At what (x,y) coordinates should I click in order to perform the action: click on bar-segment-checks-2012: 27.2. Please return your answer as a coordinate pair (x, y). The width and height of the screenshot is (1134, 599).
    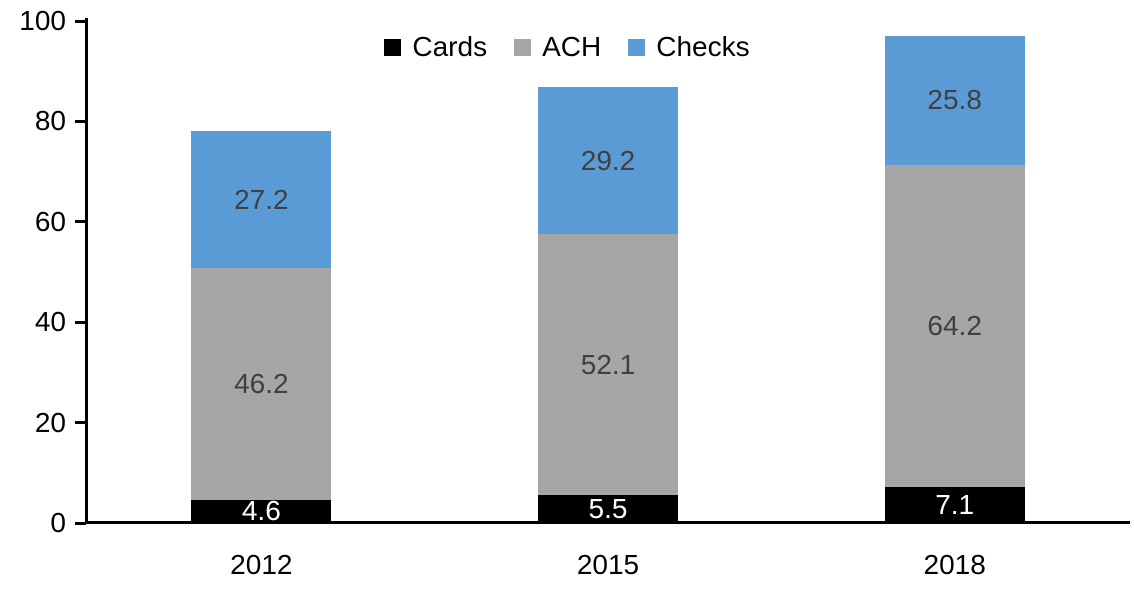
    Looking at the image, I should click on (261, 199).